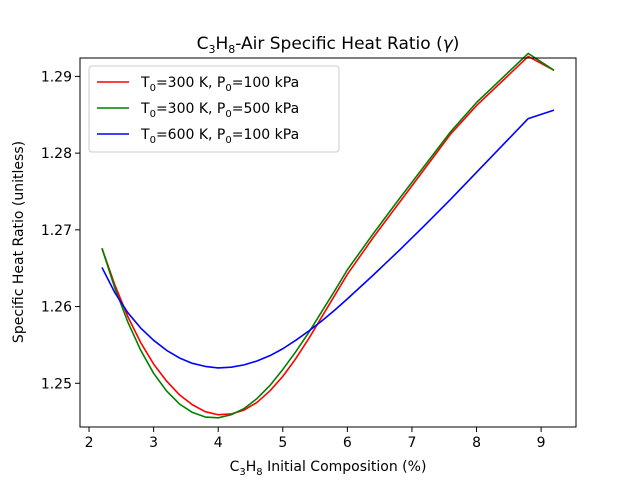 The height and width of the screenshot is (480, 640). I want to click on x-tick-label: 6, so click(347, 443).